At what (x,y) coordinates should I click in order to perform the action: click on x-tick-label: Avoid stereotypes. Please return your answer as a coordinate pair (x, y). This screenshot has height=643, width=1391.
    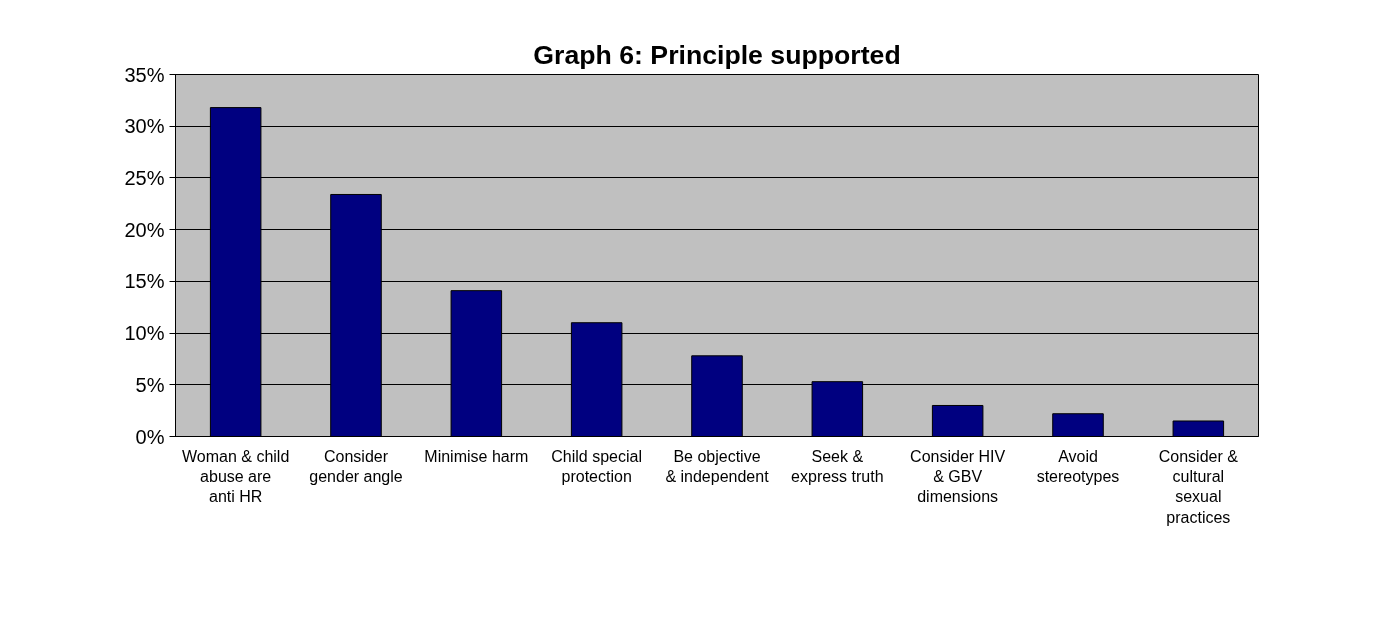
    Looking at the image, I should click on (1078, 466).